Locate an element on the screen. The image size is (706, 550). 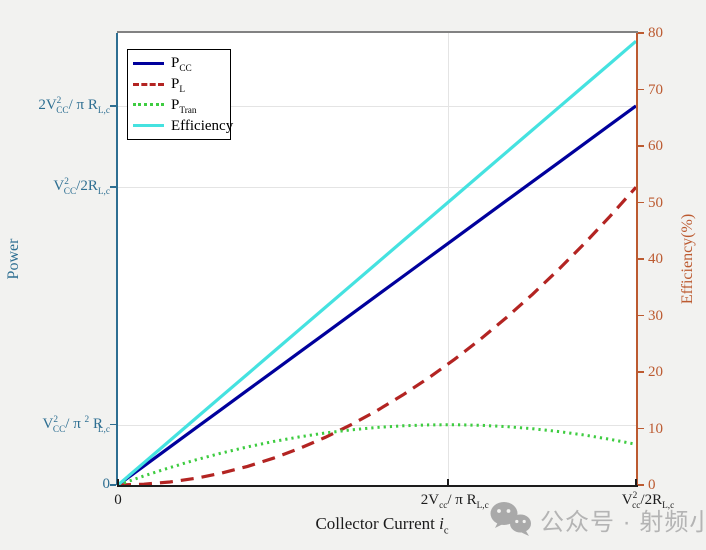
right-tick-label: 10 is located at coordinates (655, 428).